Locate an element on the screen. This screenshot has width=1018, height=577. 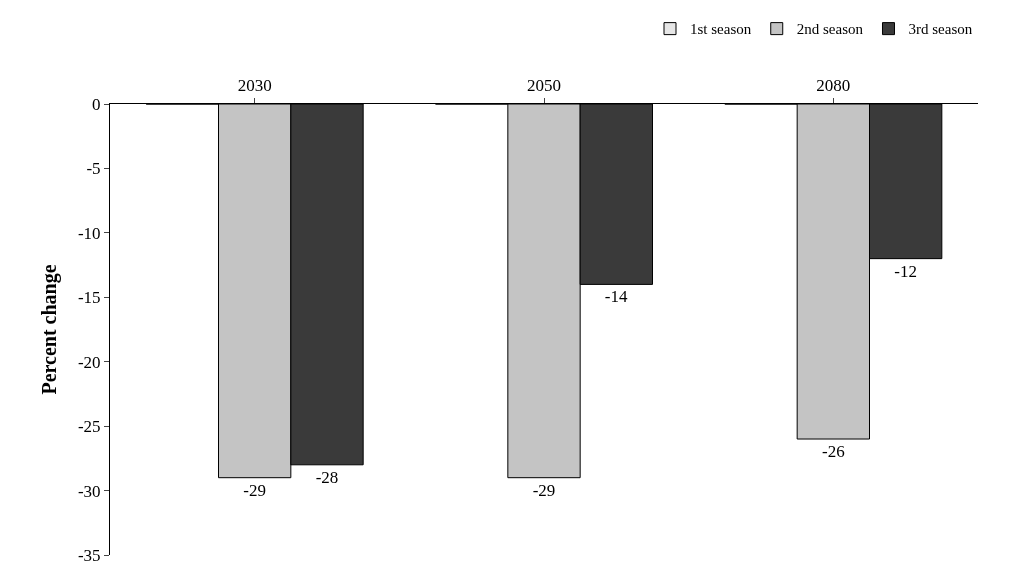
y-tick-label: 0 is located at coordinates (96, 104).